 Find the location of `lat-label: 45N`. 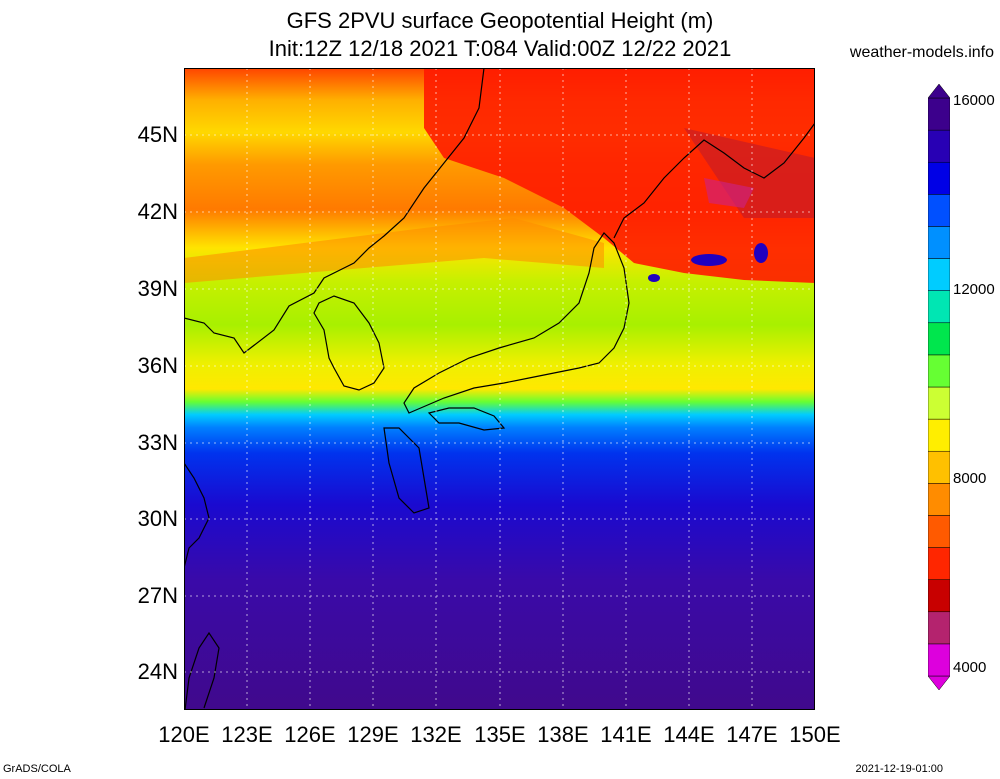

lat-label: 45N is located at coordinates (157, 134).